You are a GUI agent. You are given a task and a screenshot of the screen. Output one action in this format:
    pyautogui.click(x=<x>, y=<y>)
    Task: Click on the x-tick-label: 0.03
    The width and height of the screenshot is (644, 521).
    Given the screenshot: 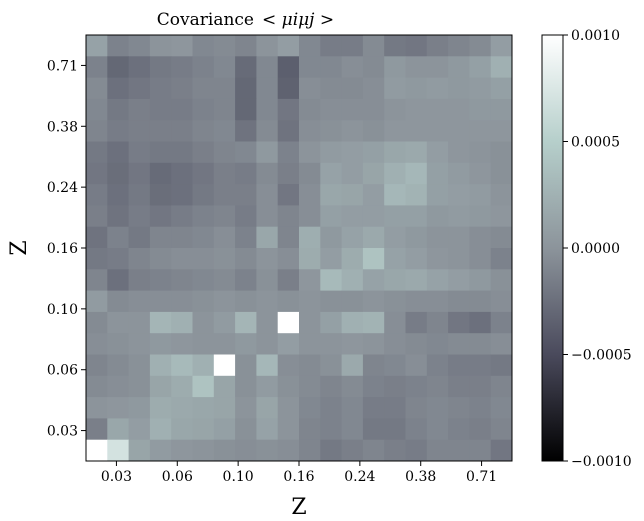 What is the action you would take?
    pyautogui.click(x=116, y=477)
    